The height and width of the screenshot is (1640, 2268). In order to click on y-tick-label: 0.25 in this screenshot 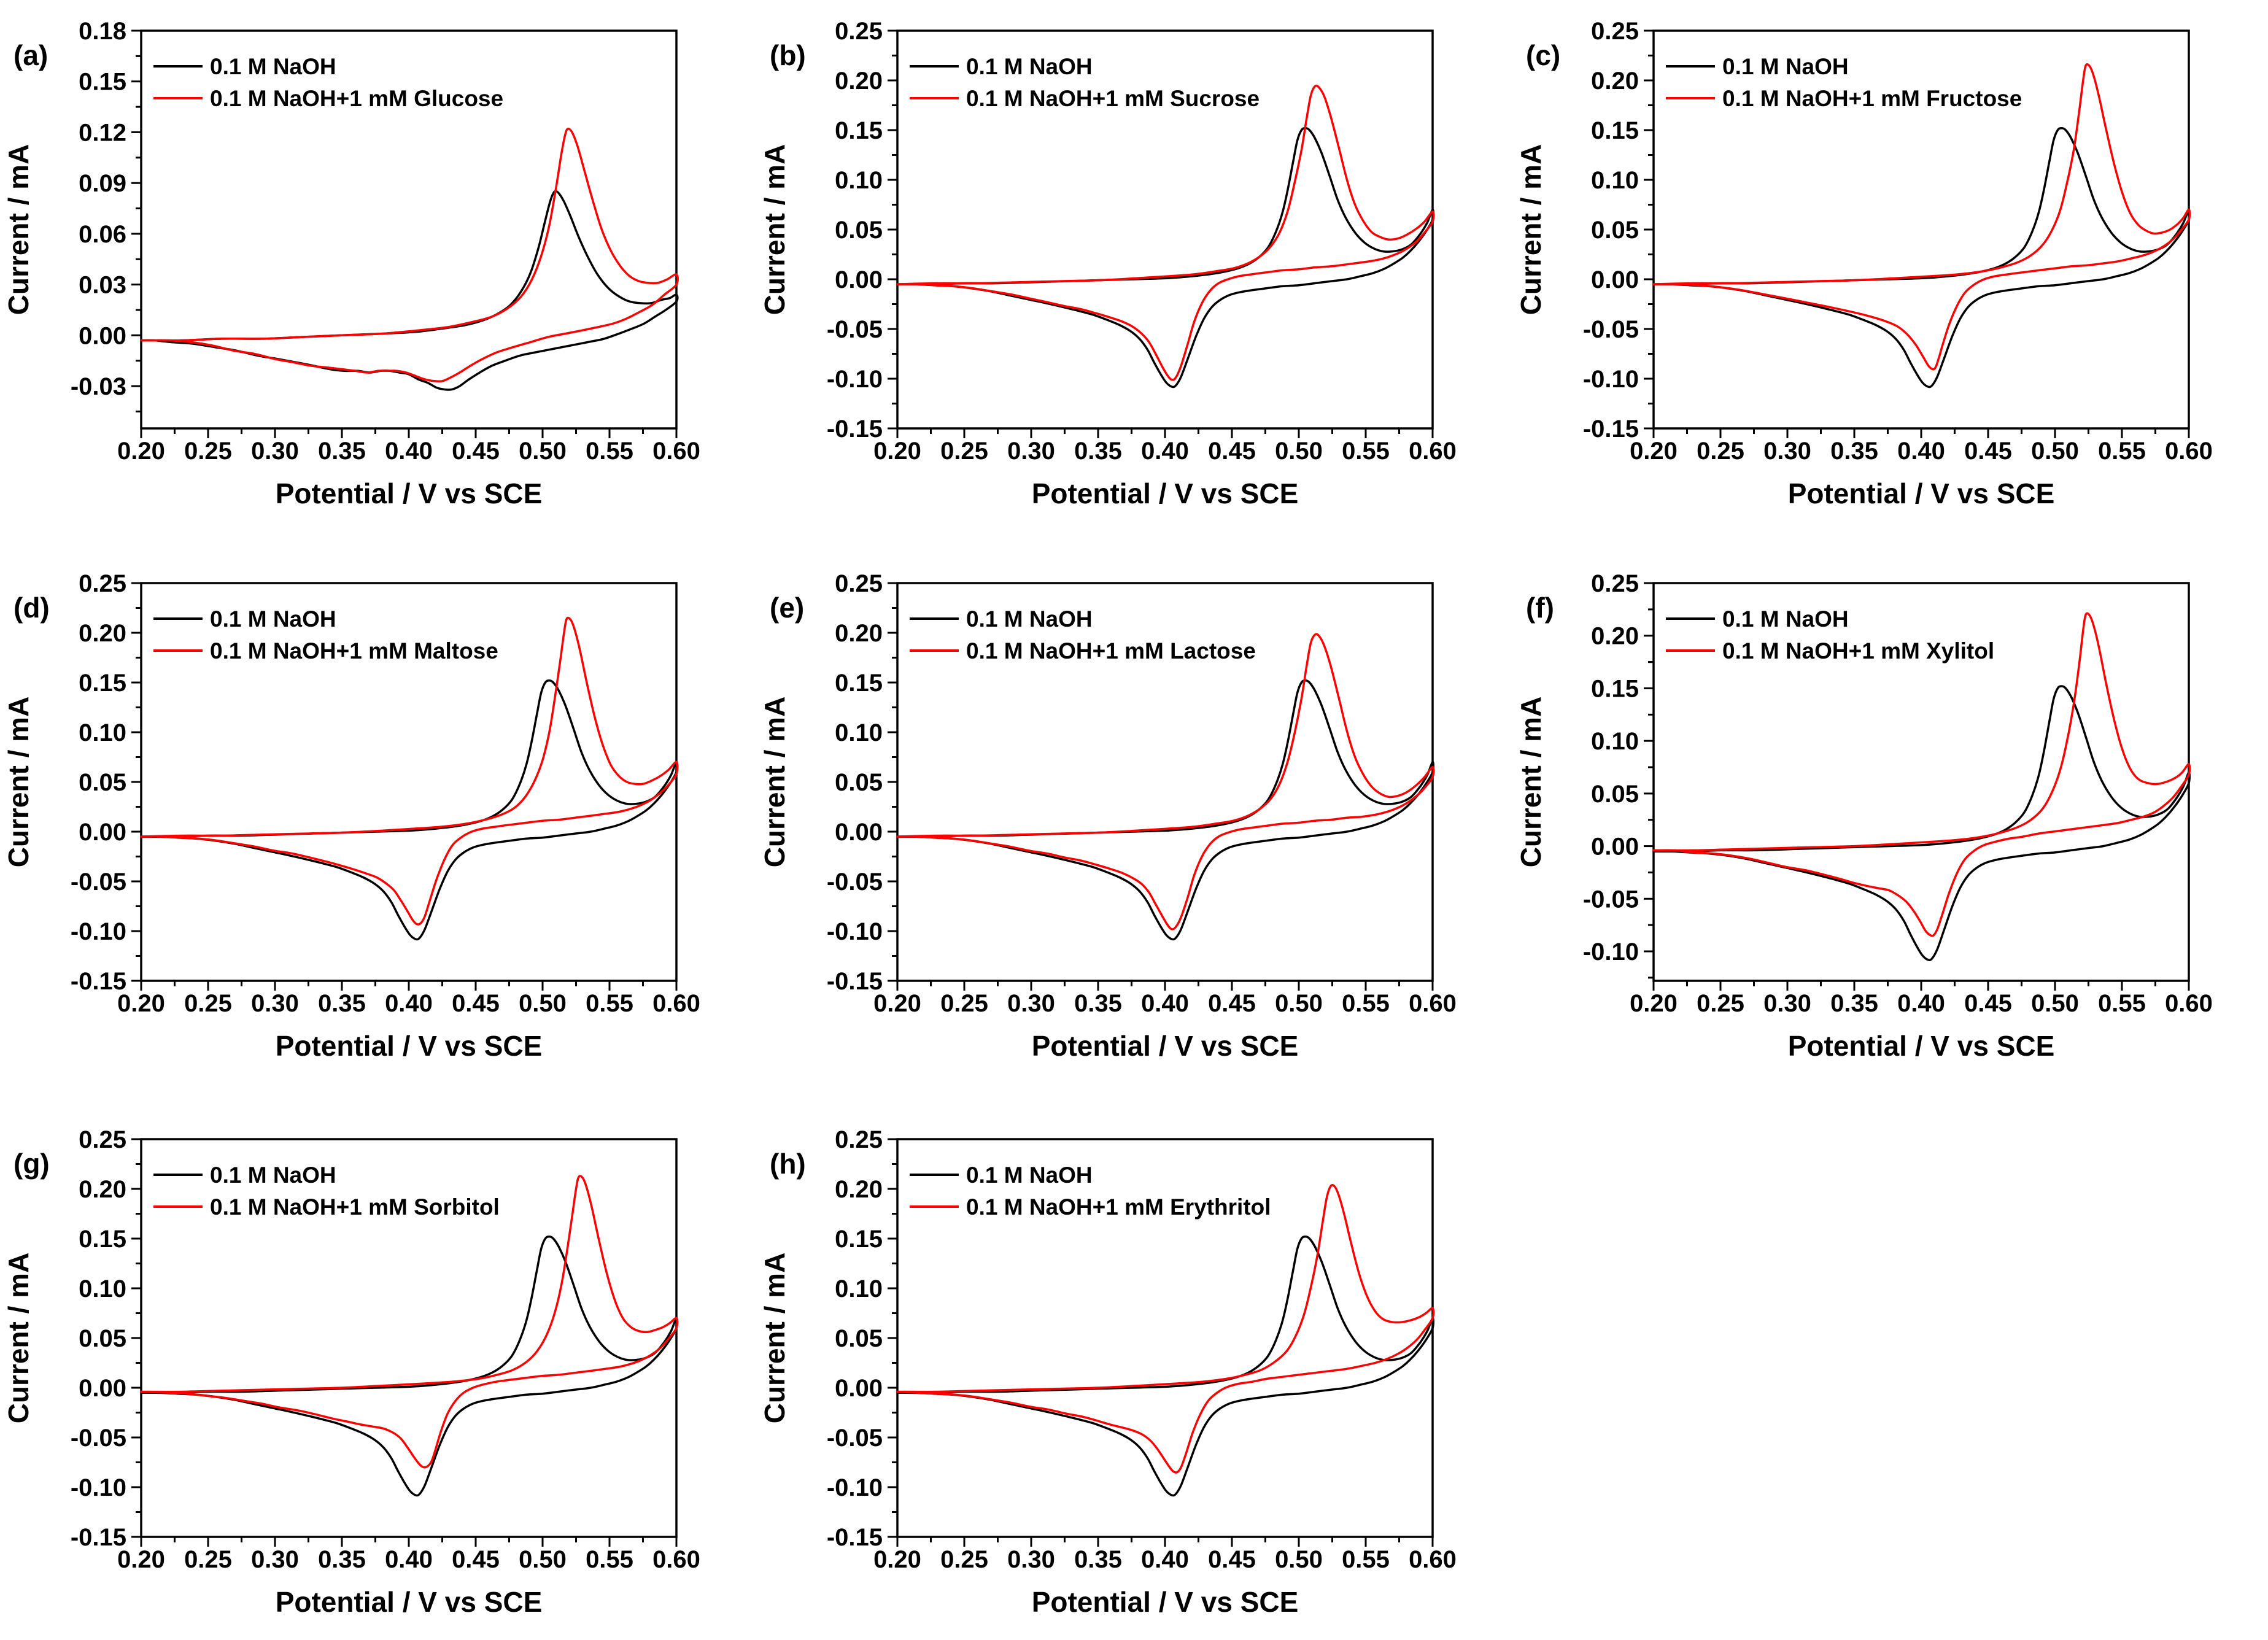, I will do `click(1615, 31)`.